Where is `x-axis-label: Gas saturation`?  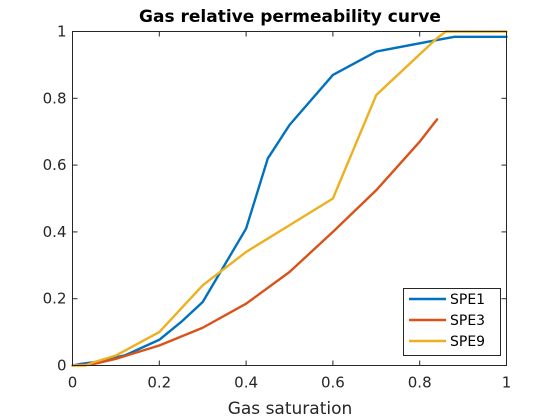 x-axis-label: Gas saturation is located at coordinates (290, 409).